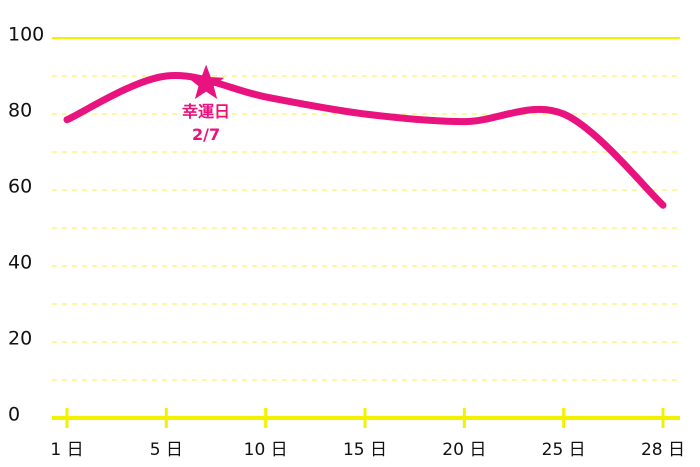  What do you see at coordinates (206, 111) in the screenshot?
I see `annotation-label: 幸運日` at bounding box center [206, 111].